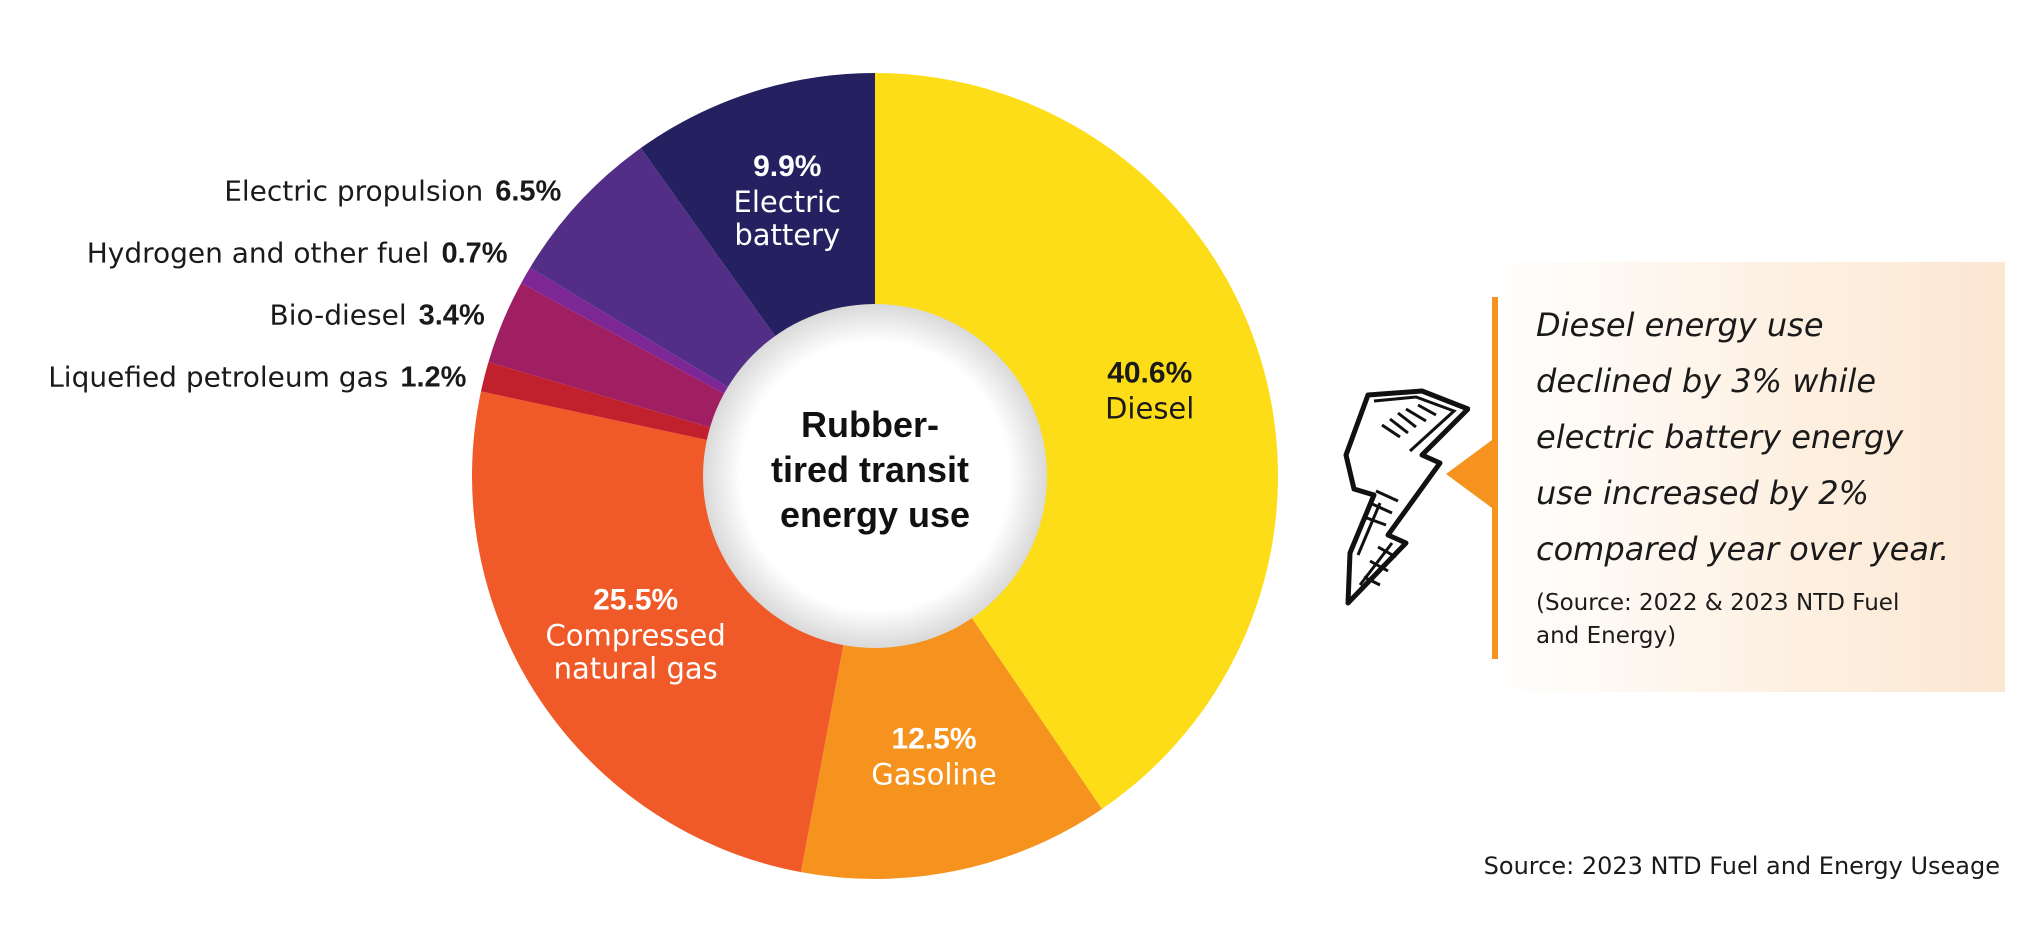 The height and width of the screenshot is (932, 2038). I want to click on callout-accent-bar, so click(1495, 478).